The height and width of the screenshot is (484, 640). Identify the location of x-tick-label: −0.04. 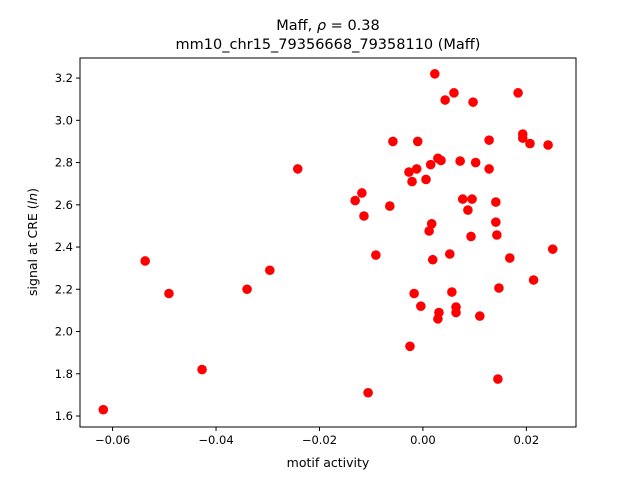
(215, 440).